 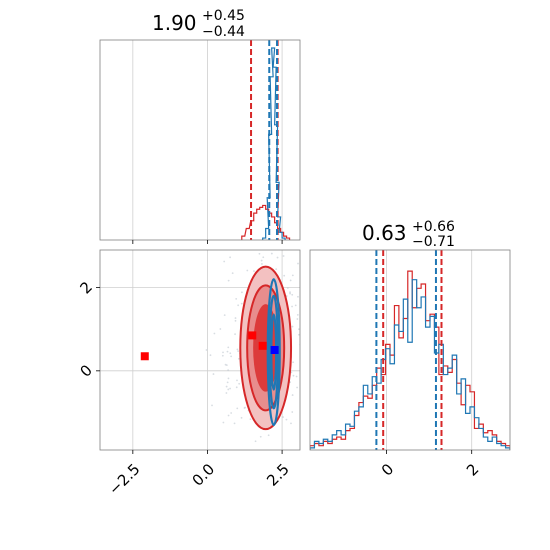 I want to click on x-tick-label-param2: 0, so click(x=387, y=469).